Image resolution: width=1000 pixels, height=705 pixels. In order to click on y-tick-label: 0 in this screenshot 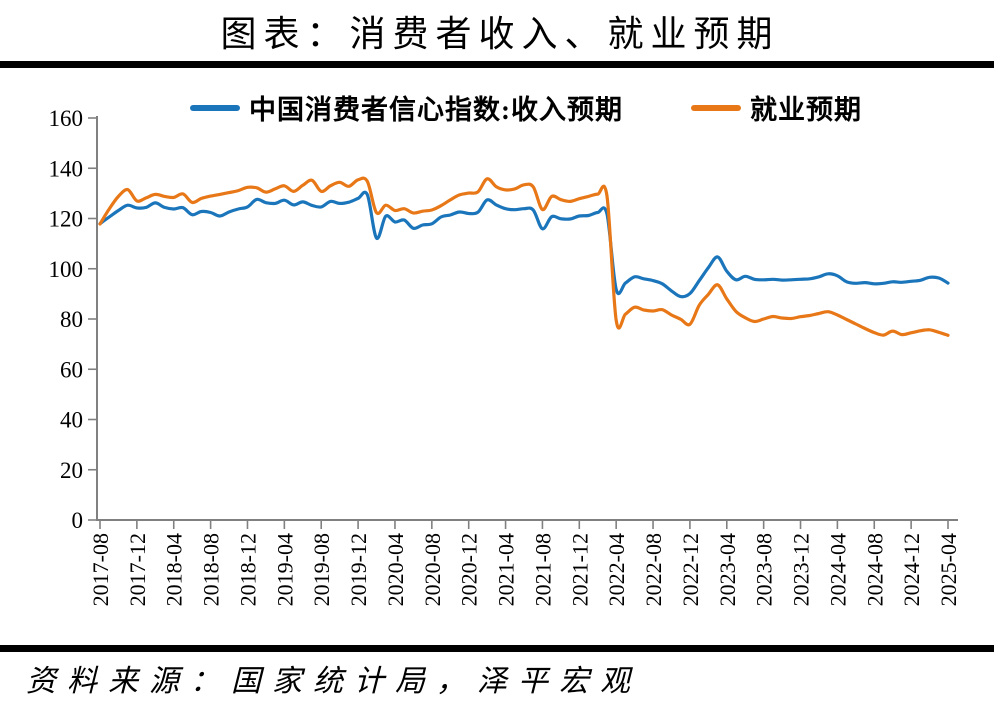, I will do `click(78, 520)`.